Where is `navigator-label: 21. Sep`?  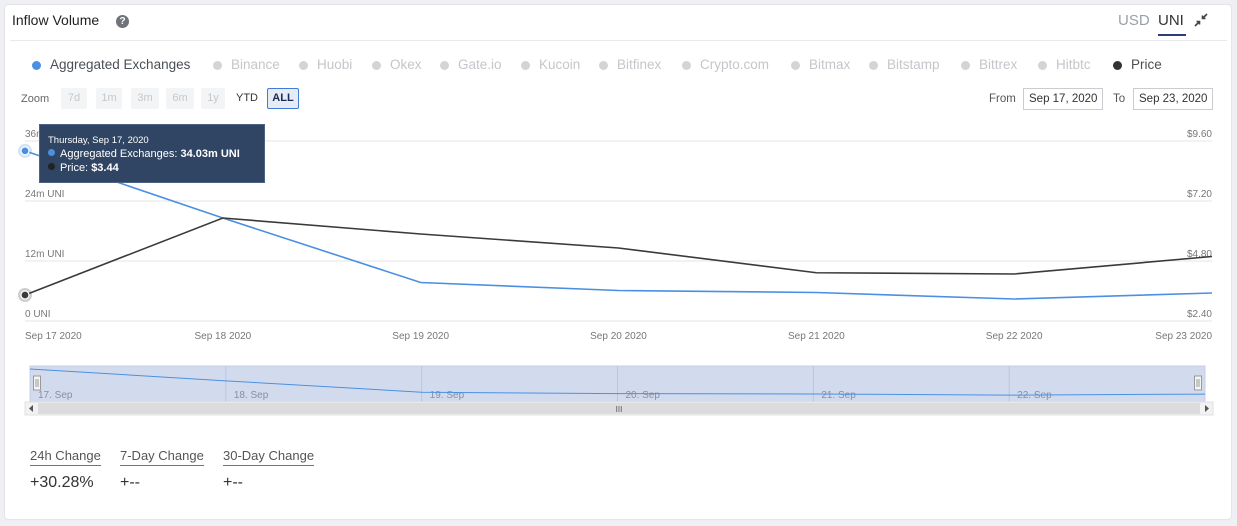
navigator-label: 21. Sep is located at coordinates (838, 395).